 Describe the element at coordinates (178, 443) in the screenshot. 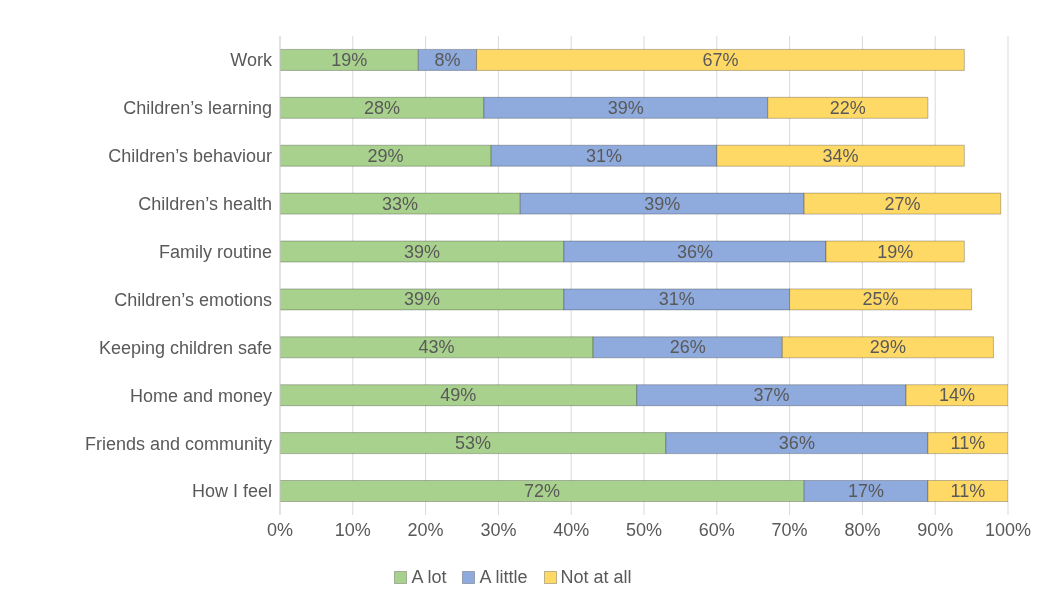

I see `y-tick-label: Friends and community` at that location.